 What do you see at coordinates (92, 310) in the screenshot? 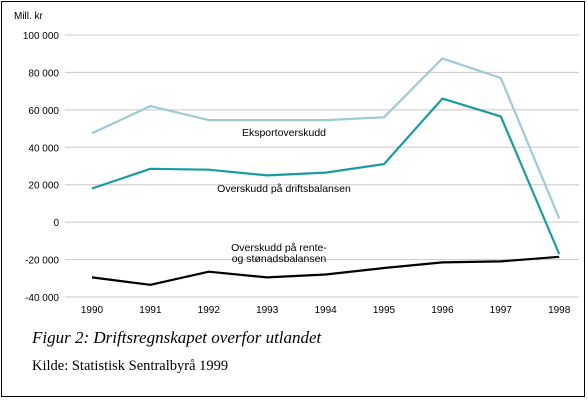
I see `x-tick-label: 1990` at bounding box center [92, 310].